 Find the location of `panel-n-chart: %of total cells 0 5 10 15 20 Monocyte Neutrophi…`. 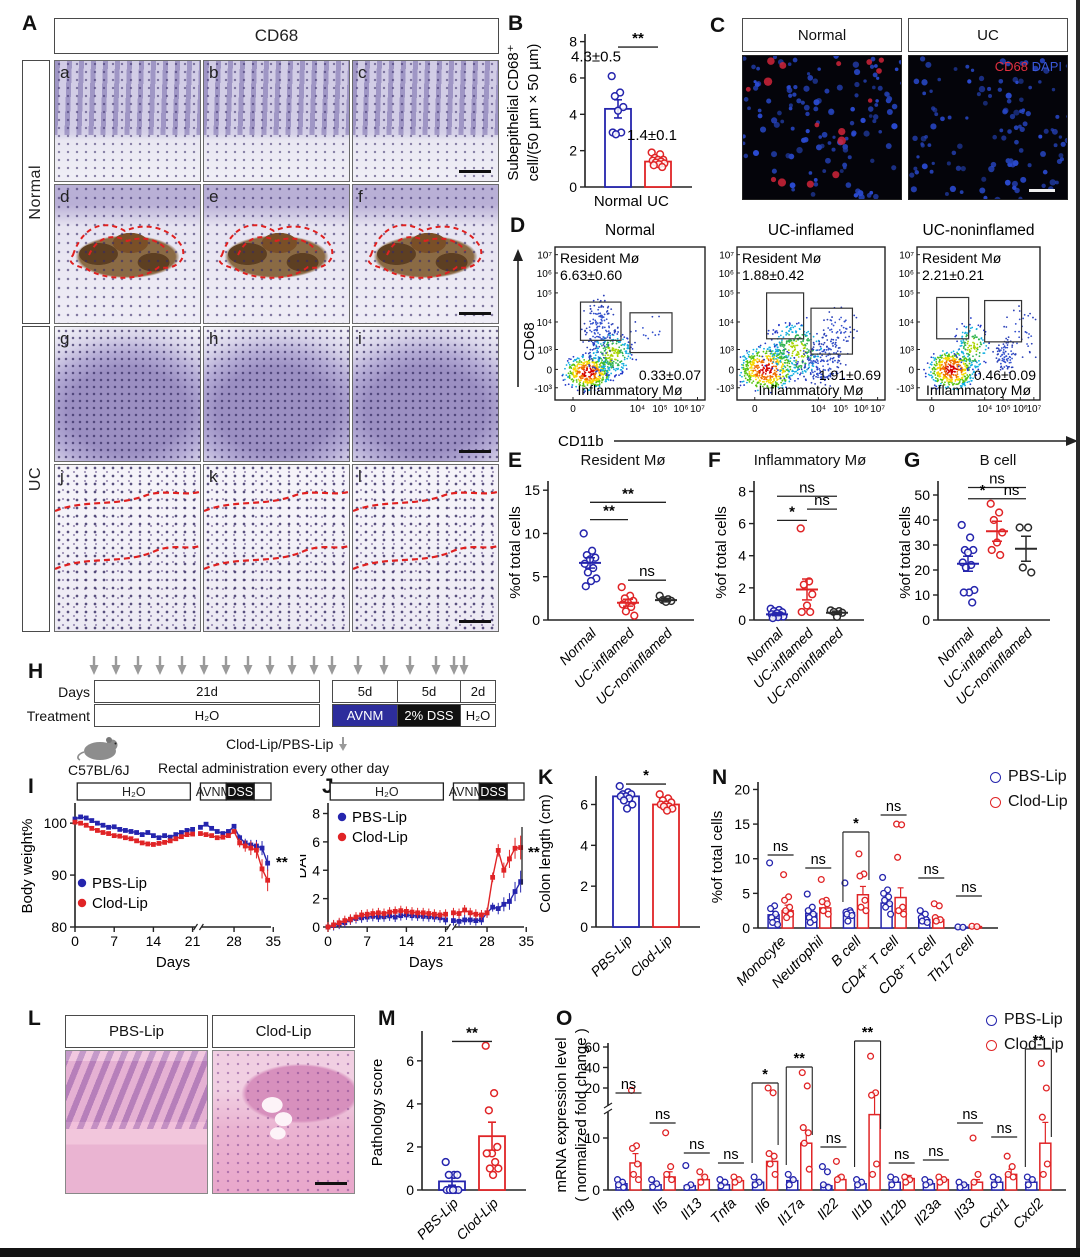

panel-n-chart: %of total cells 0 5 10 15 20 Monocyte Neutrophi… is located at coordinates (893, 889).